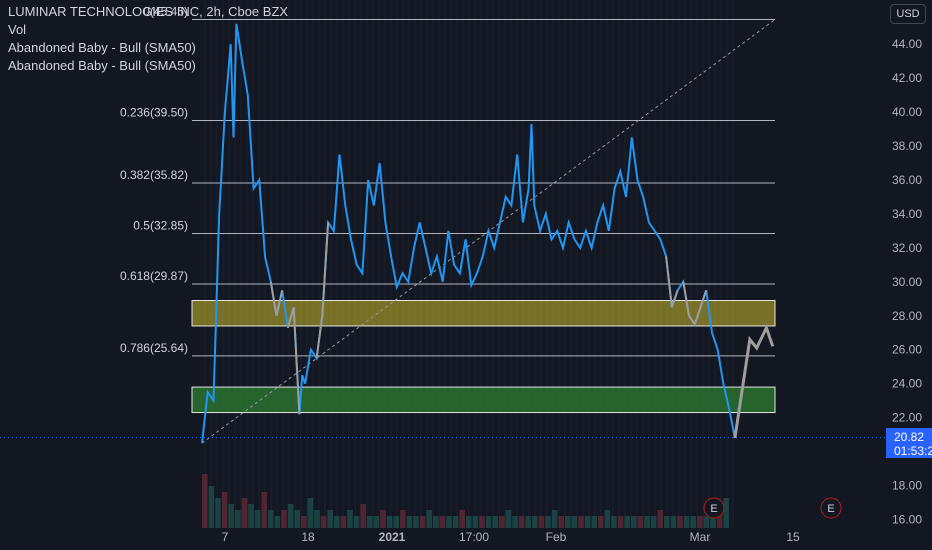 The height and width of the screenshot is (550, 932). What do you see at coordinates (474, 537) in the screenshot?
I see `x-tick-label: 17:00` at bounding box center [474, 537].